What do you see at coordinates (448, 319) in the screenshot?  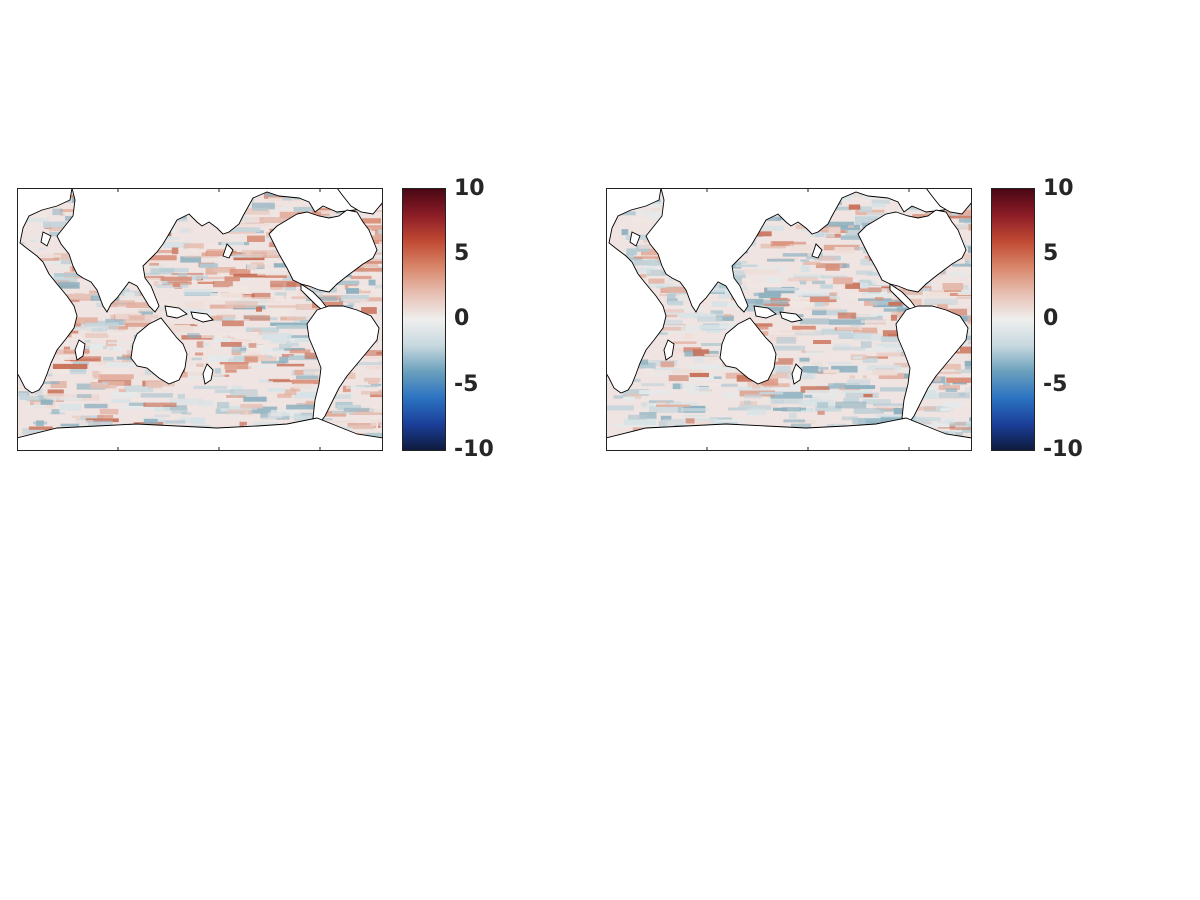 I see `colorbar-left: 10 5 0 -5 -10` at bounding box center [448, 319].